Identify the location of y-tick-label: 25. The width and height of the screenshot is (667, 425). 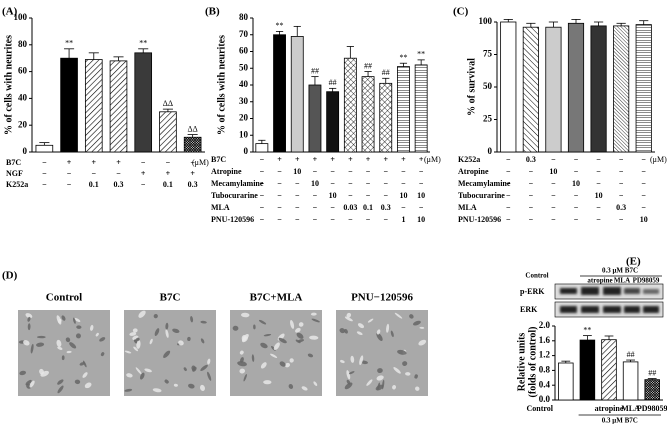
(488, 119).